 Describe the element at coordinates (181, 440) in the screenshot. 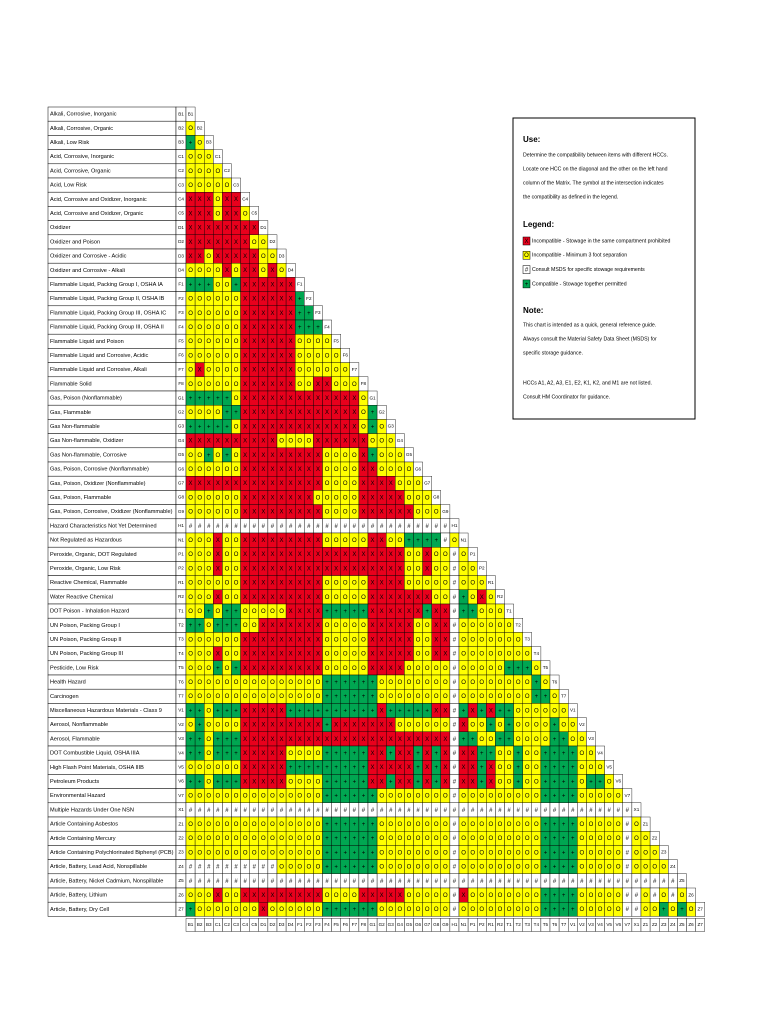

I see `row-code: G4` at that location.